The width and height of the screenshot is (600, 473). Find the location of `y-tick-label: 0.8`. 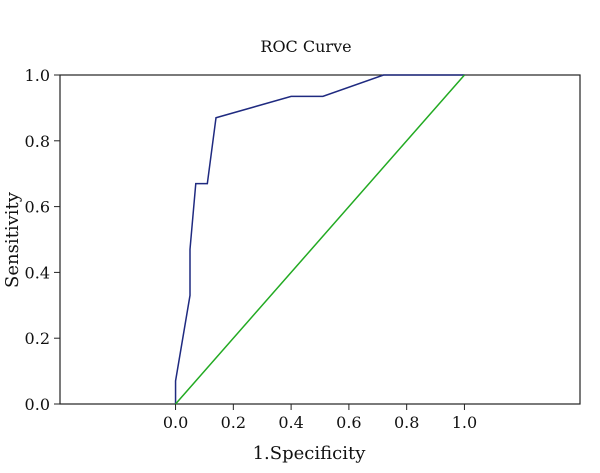

y-tick-label: 0.8 is located at coordinates (37, 141).